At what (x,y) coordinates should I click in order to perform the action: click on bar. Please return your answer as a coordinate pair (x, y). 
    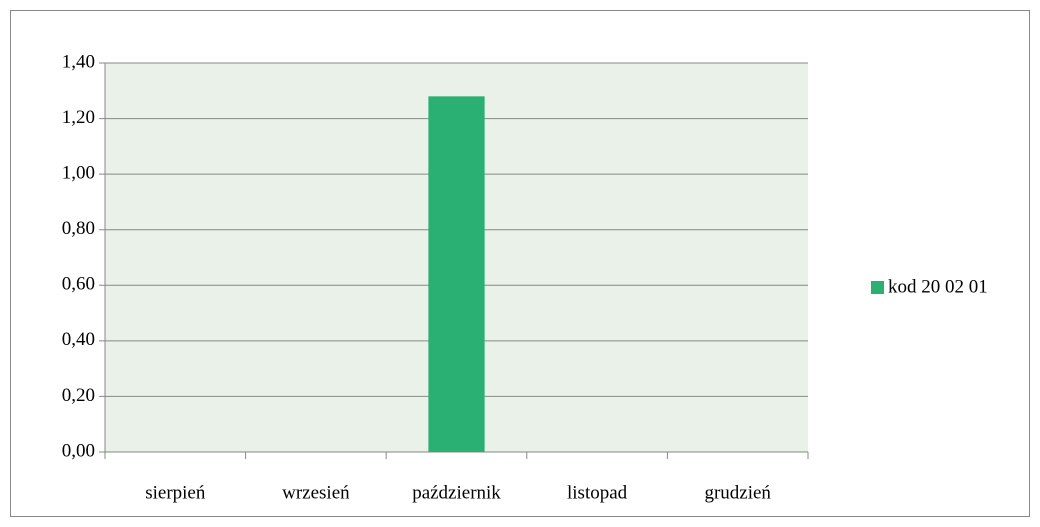
    Looking at the image, I should click on (456, 274).